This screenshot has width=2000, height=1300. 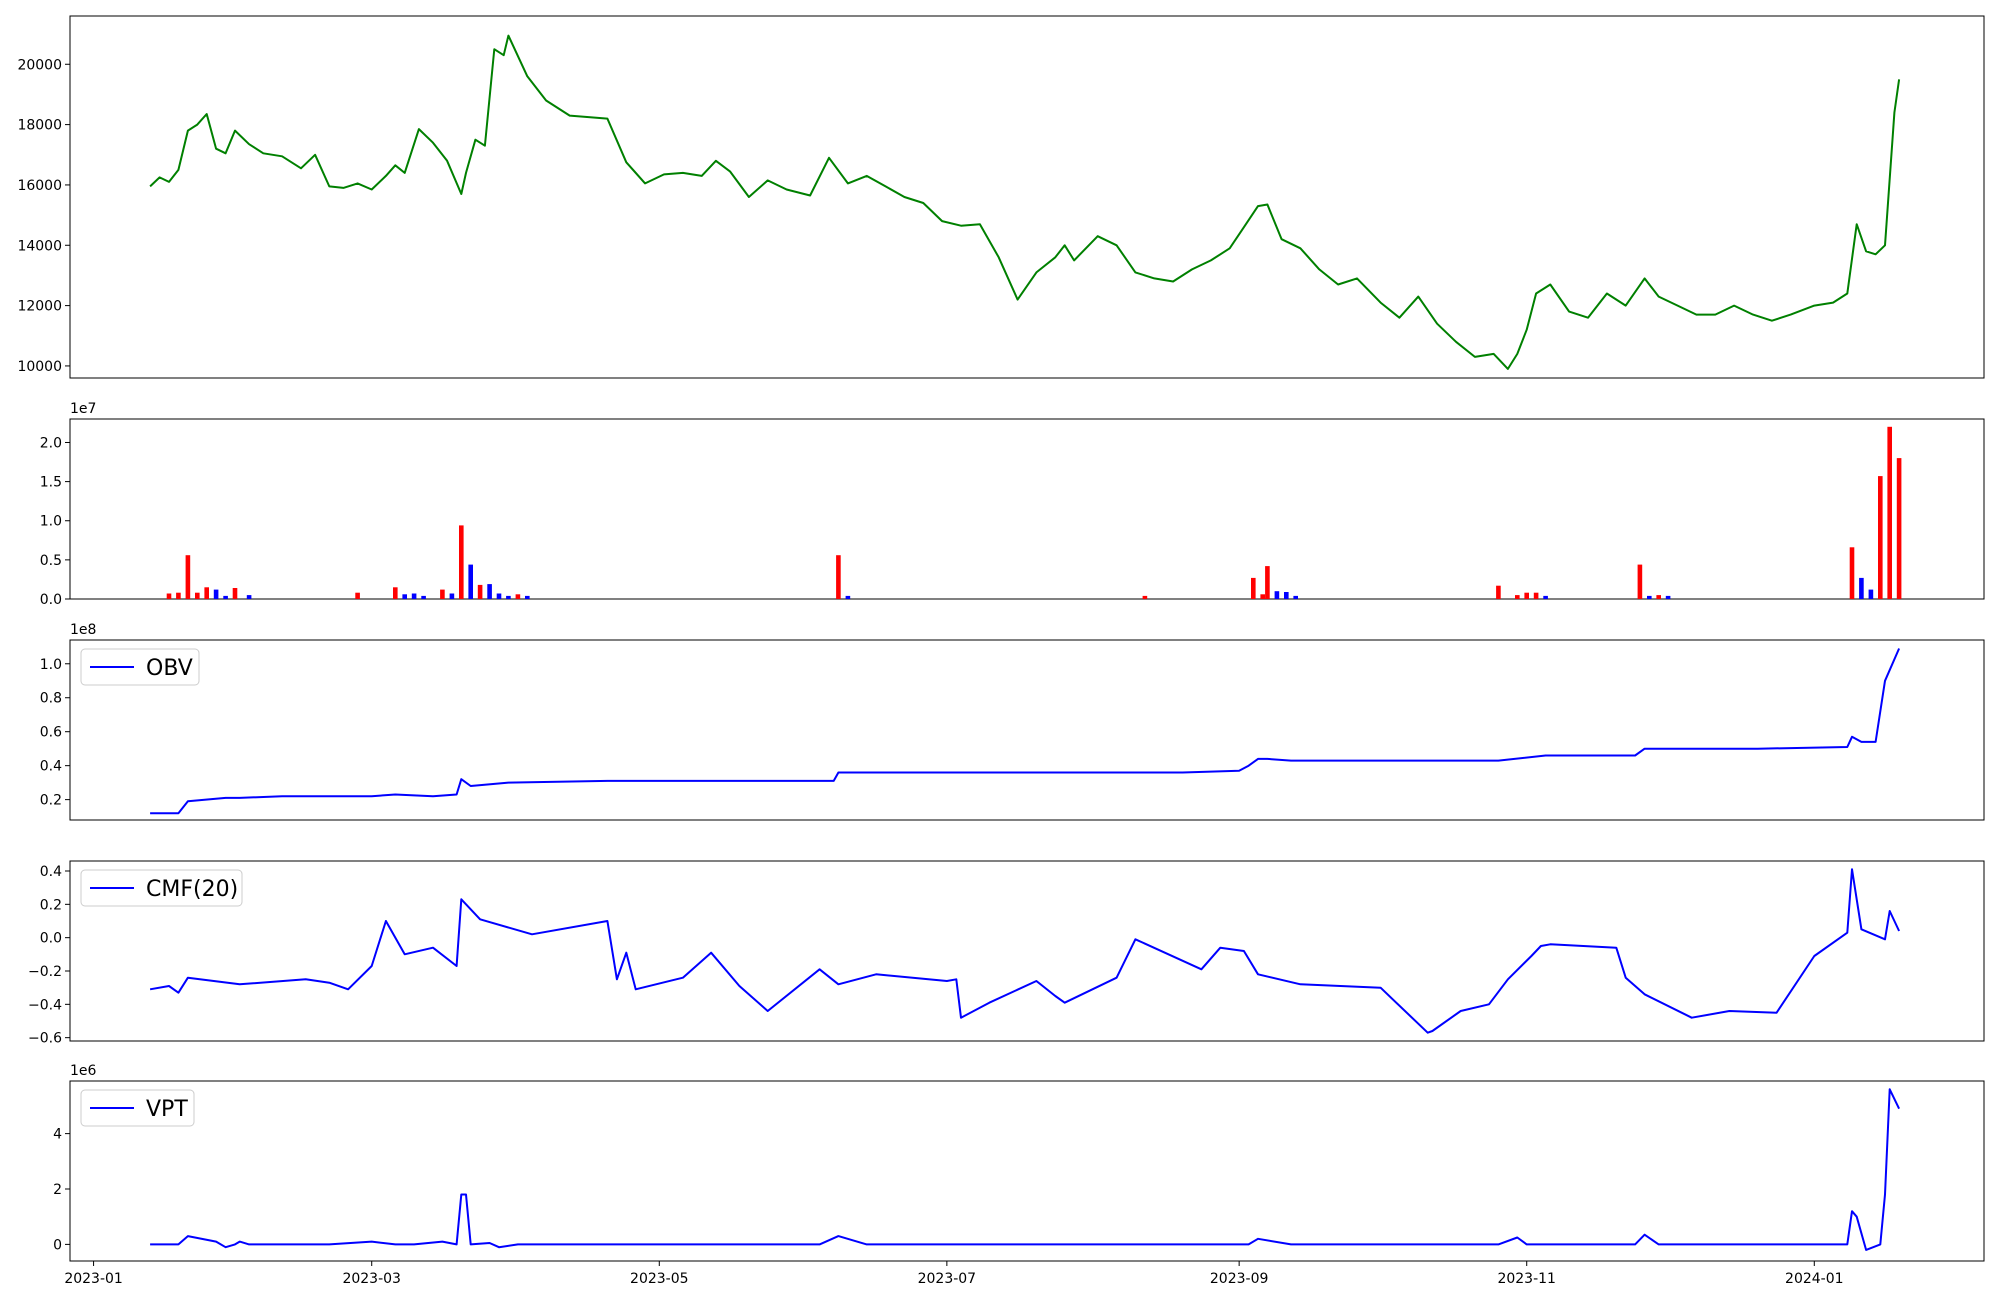 What do you see at coordinates (43, 216) in the screenshot?
I see `price-y-ticks: 10000 12000 14000 16000 18000 20000` at bounding box center [43, 216].